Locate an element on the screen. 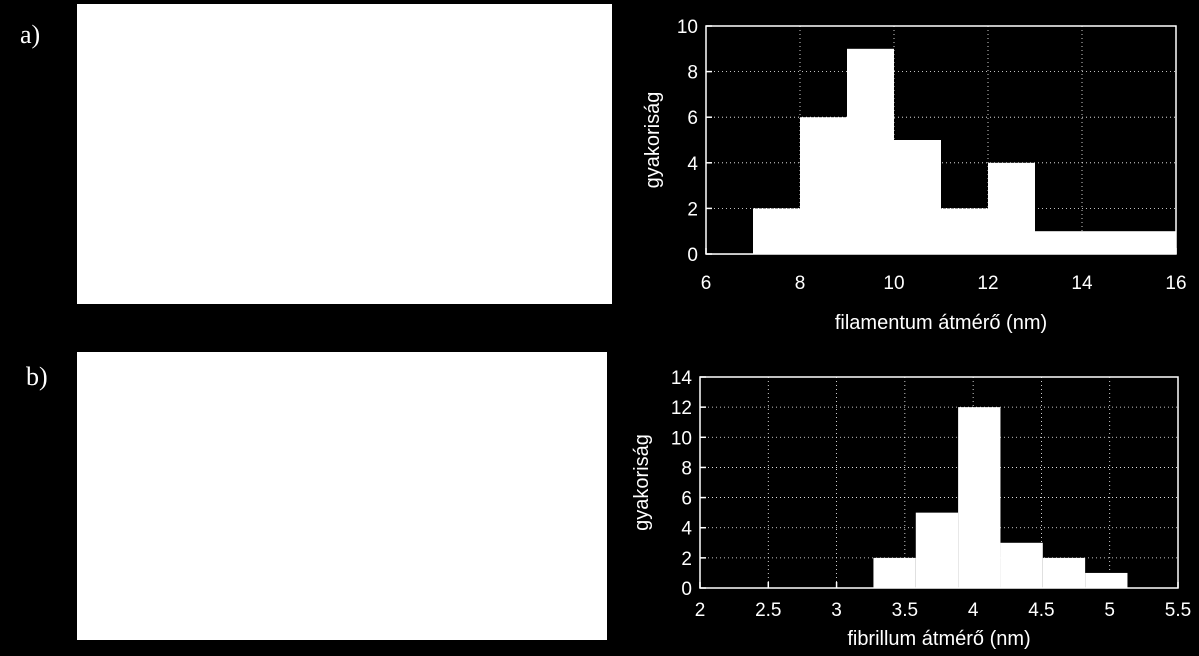  x-tick-label: 2 is located at coordinates (700, 610).